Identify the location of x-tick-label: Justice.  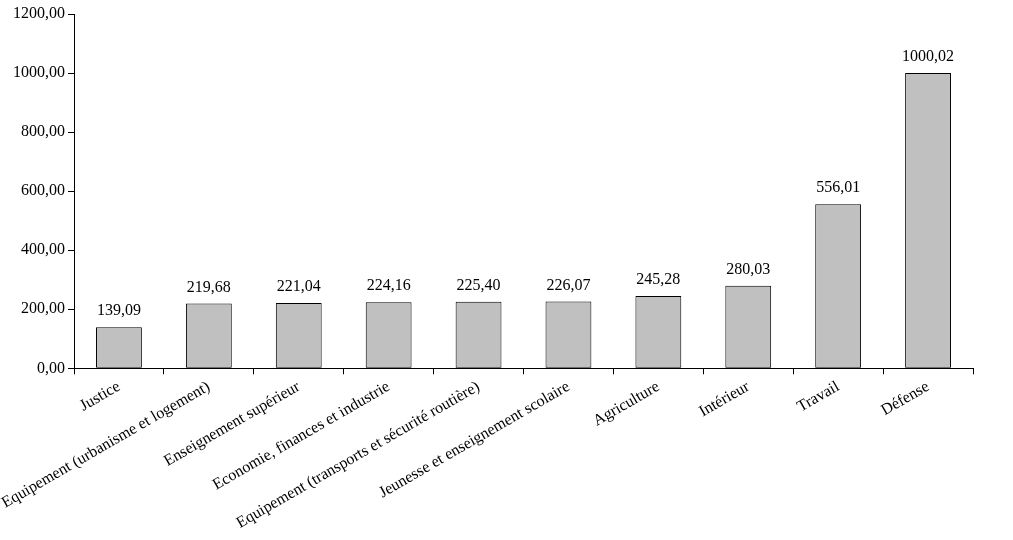
(99, 395).